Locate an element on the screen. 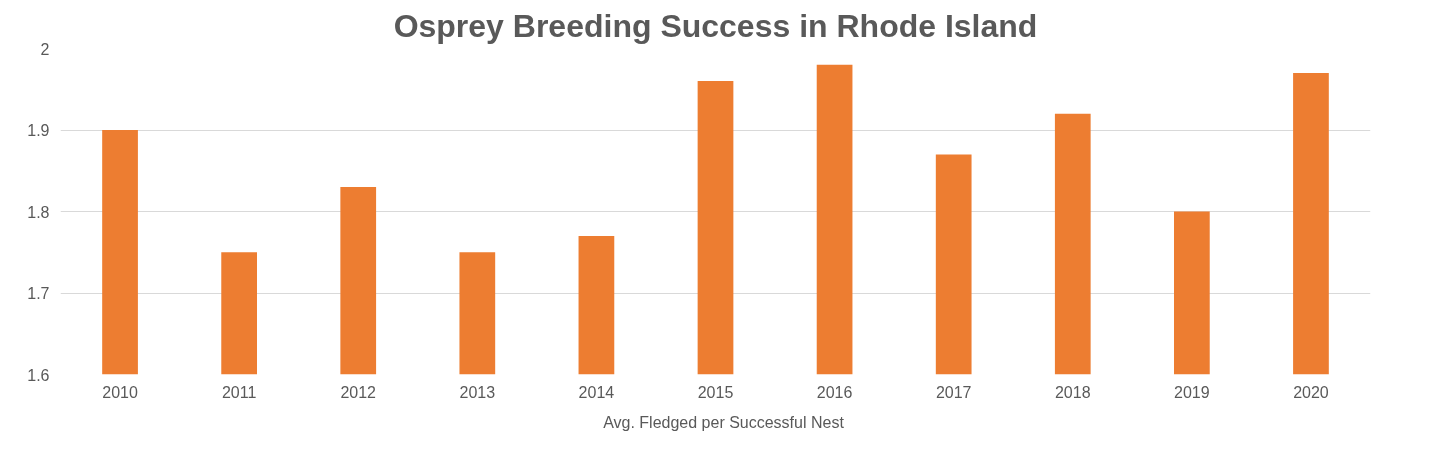 This screenshot has height=468, width=1429. x-tick-label: 2012 is located at coordinates (358, 392).